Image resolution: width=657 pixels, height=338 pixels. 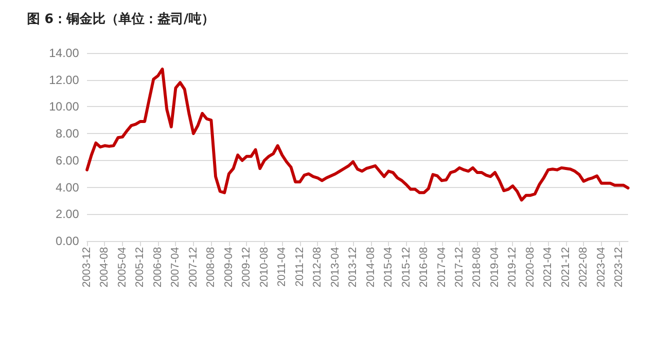 I want to click on x-tick-label: 2011-04, so click(x=282, y=267).